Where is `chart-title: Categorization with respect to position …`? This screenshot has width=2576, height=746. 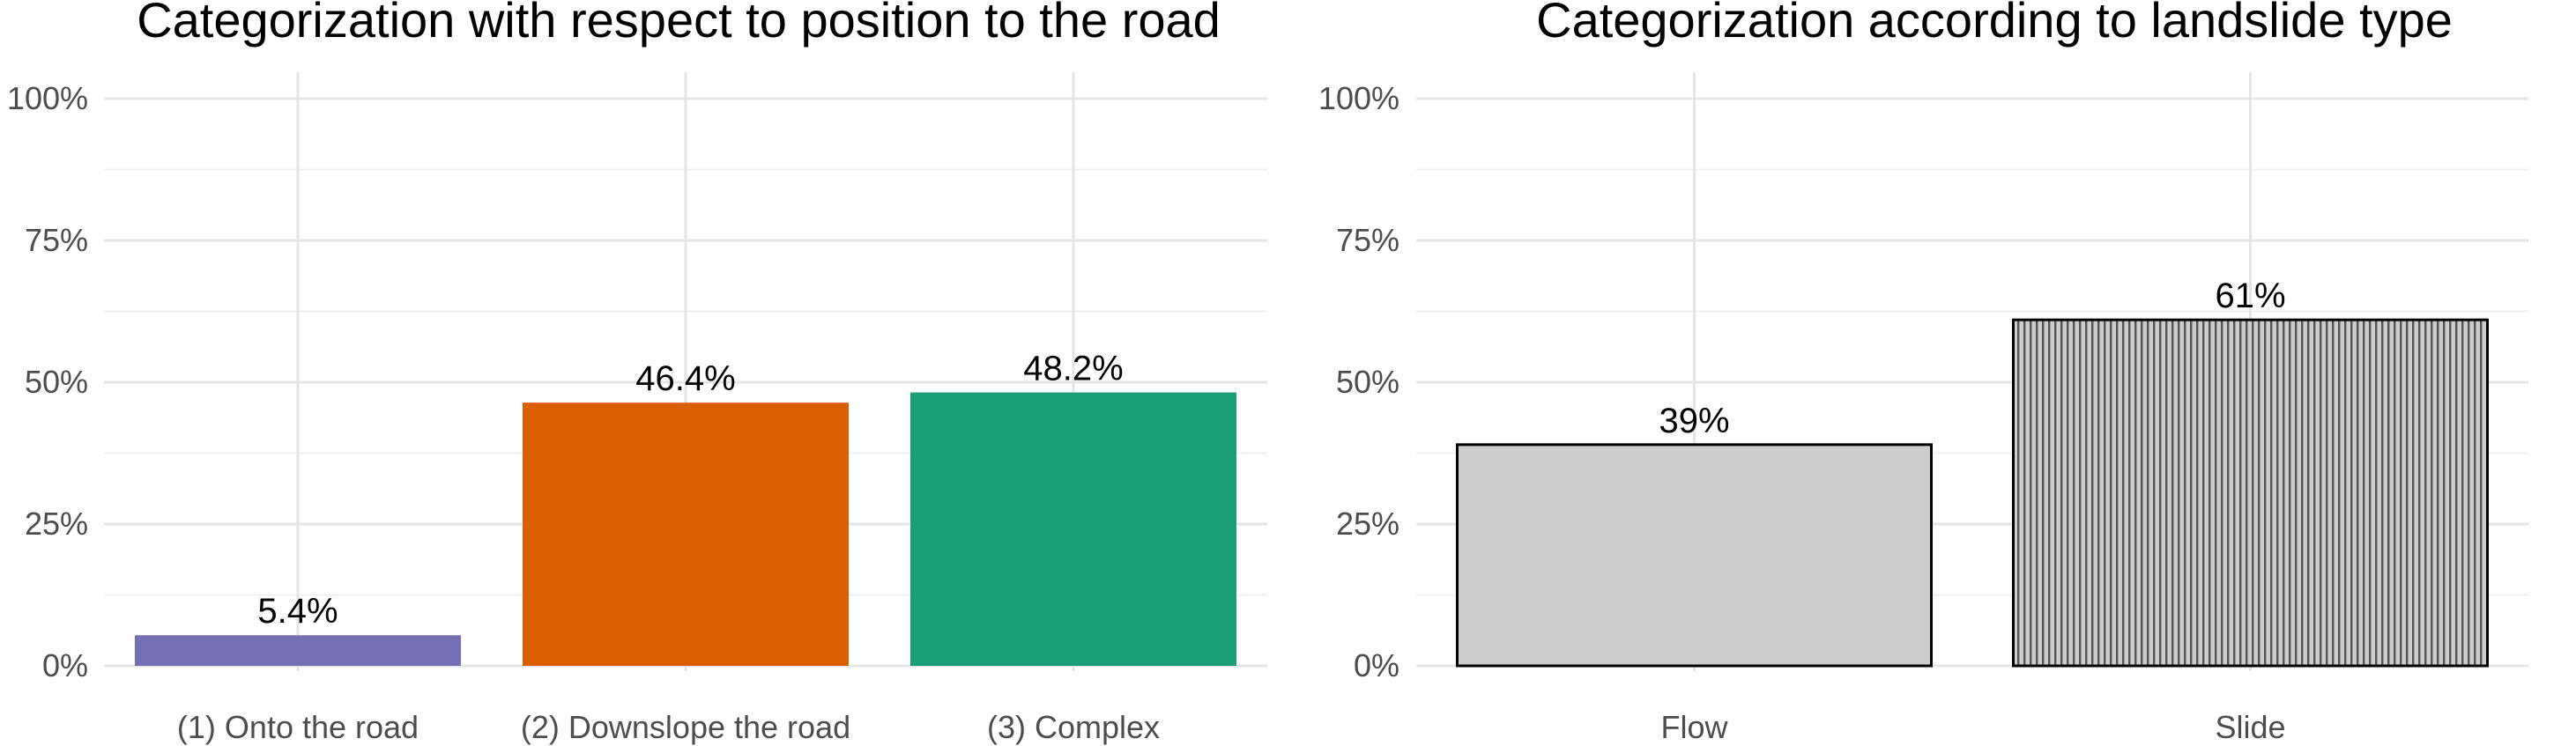
chart-title: Categorization with respect to position … is located at coordinates (679, 24).